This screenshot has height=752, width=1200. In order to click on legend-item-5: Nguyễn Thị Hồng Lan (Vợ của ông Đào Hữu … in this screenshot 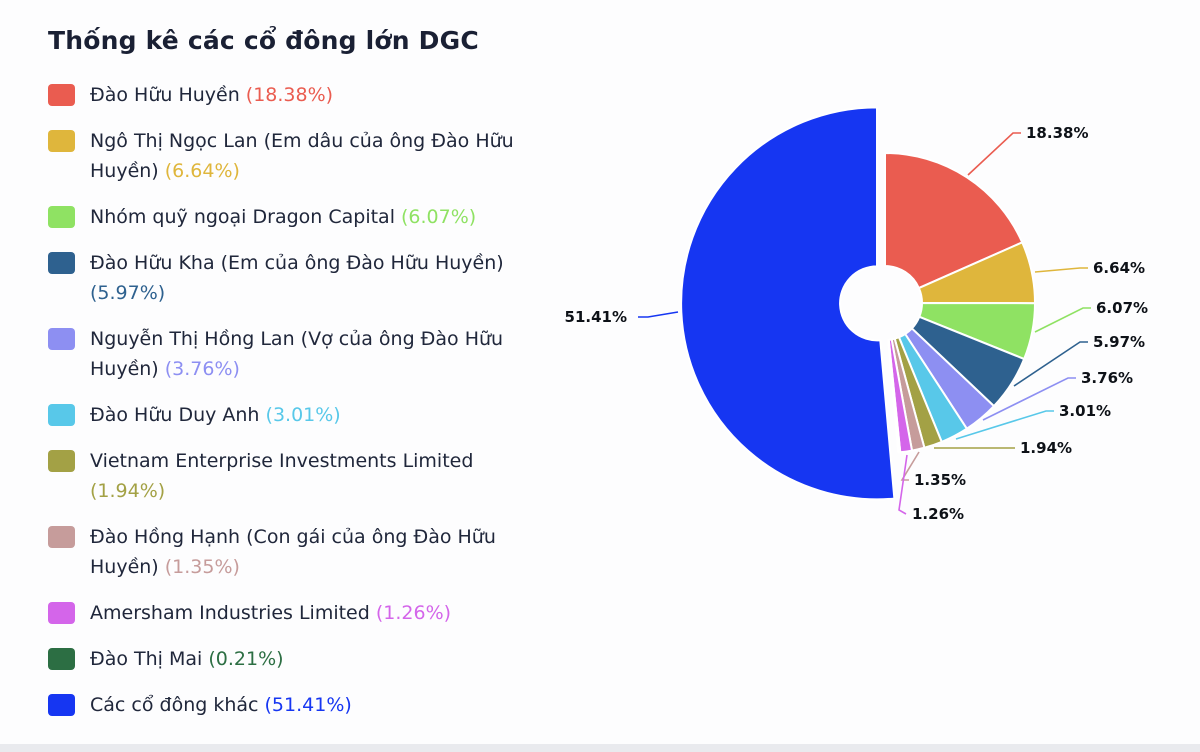, I will do `click(298, 354)`.